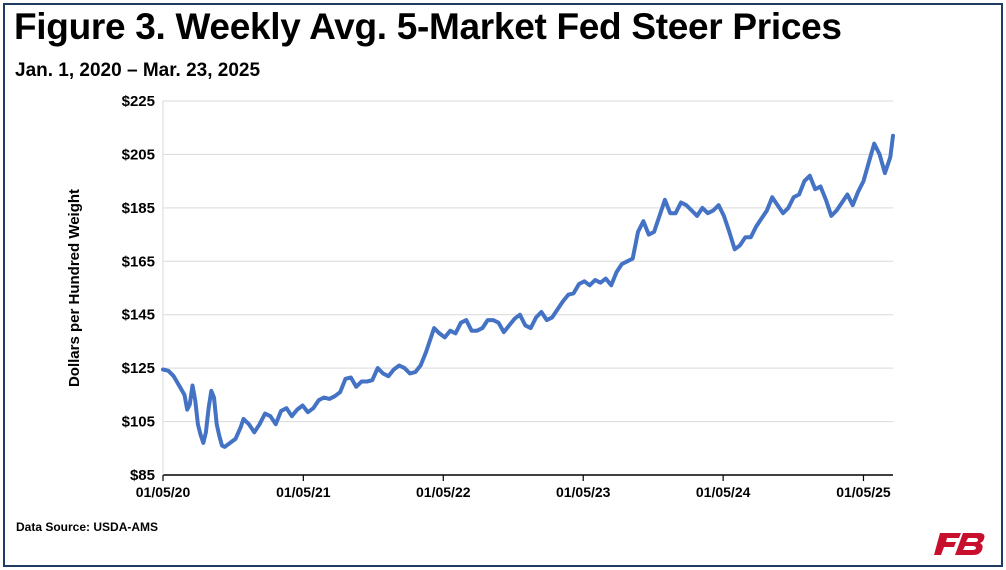  I want to click on y-tick-label: $145, so click(138, 315).